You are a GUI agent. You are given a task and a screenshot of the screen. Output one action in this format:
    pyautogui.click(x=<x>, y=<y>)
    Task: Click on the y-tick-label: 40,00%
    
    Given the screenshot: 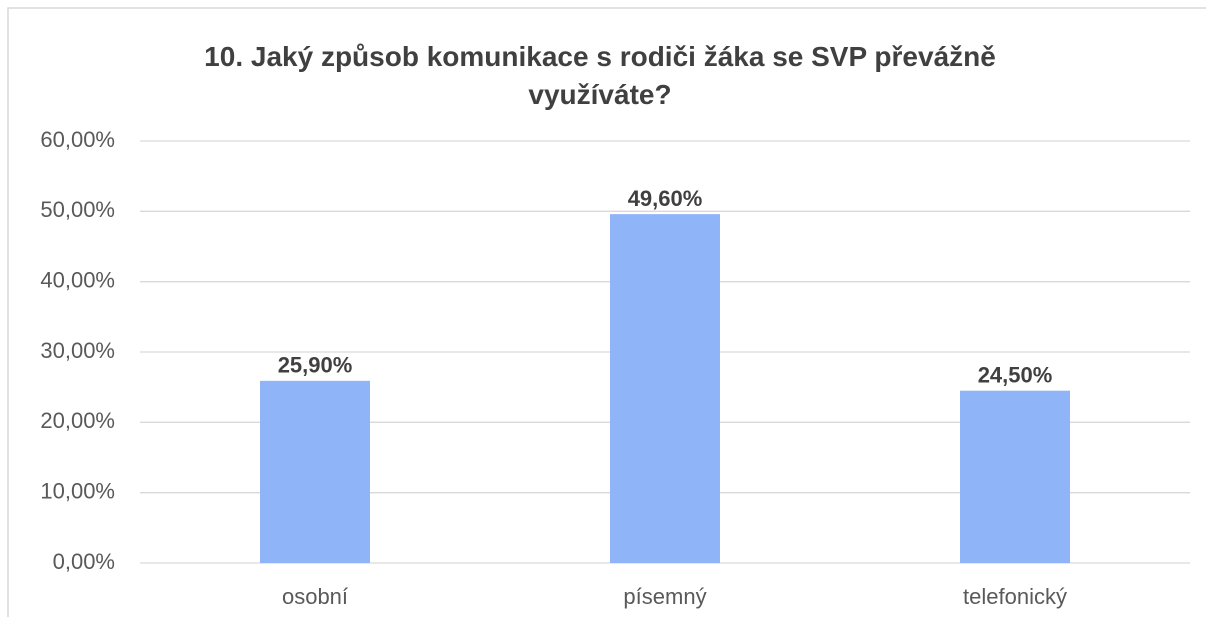 What is the action you would take?
    pyautogui.click(x=77, y=279)
    